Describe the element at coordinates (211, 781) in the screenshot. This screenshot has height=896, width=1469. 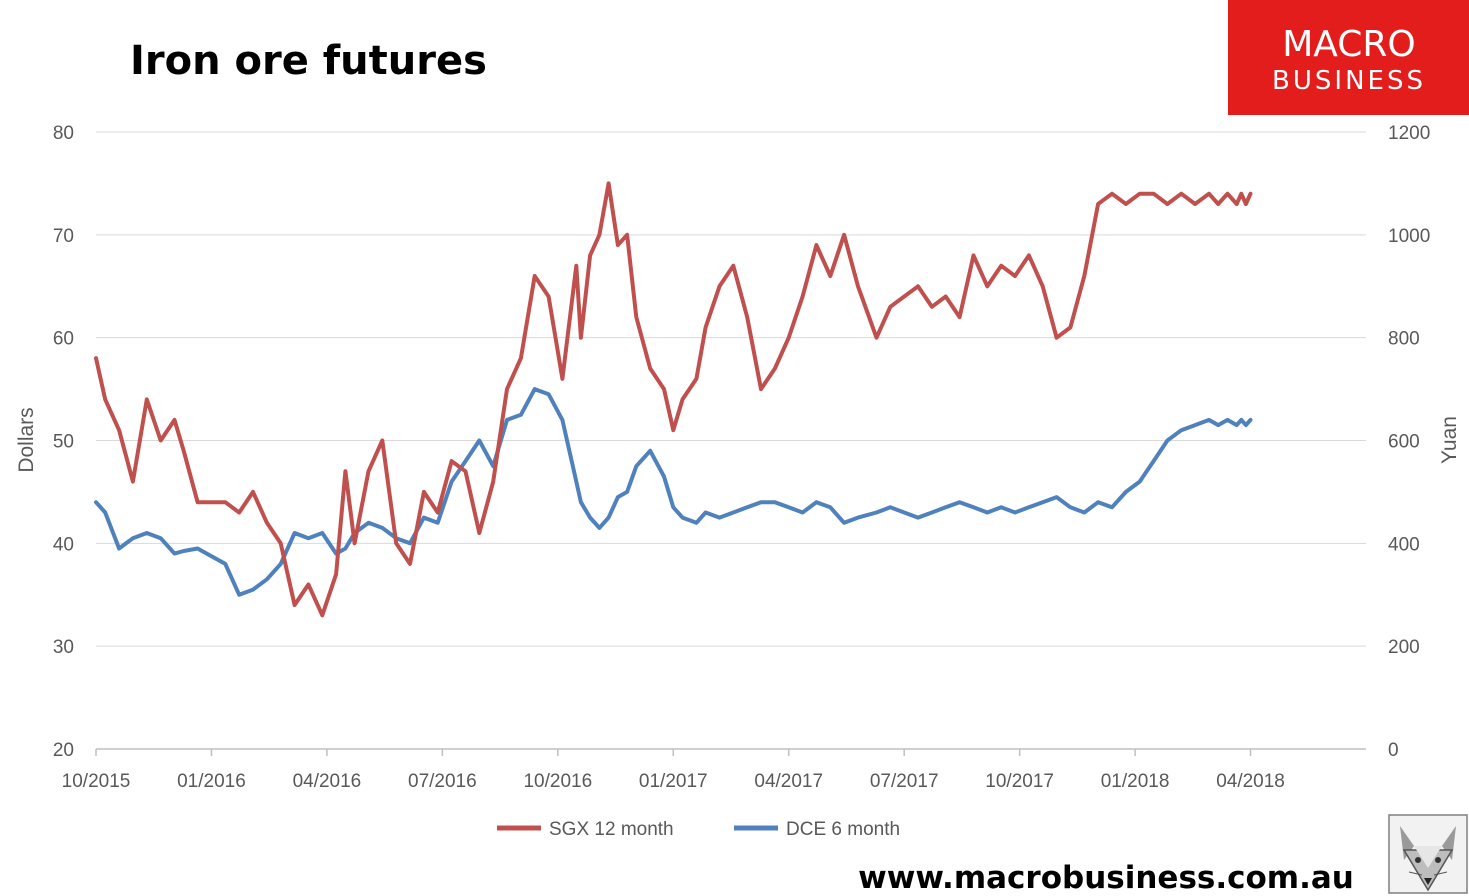
I see `x-tick-label: 01/2016` at that location.